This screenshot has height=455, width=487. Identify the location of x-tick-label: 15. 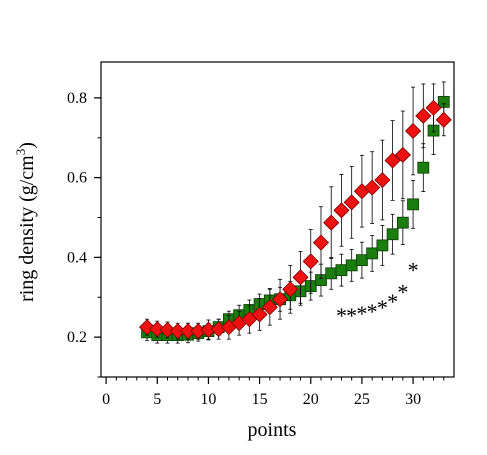
(260, 399).